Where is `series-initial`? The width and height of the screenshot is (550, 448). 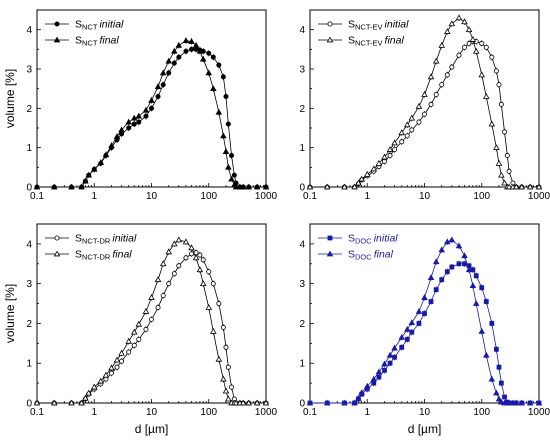
series-initial is located at coordinates (151, 118).